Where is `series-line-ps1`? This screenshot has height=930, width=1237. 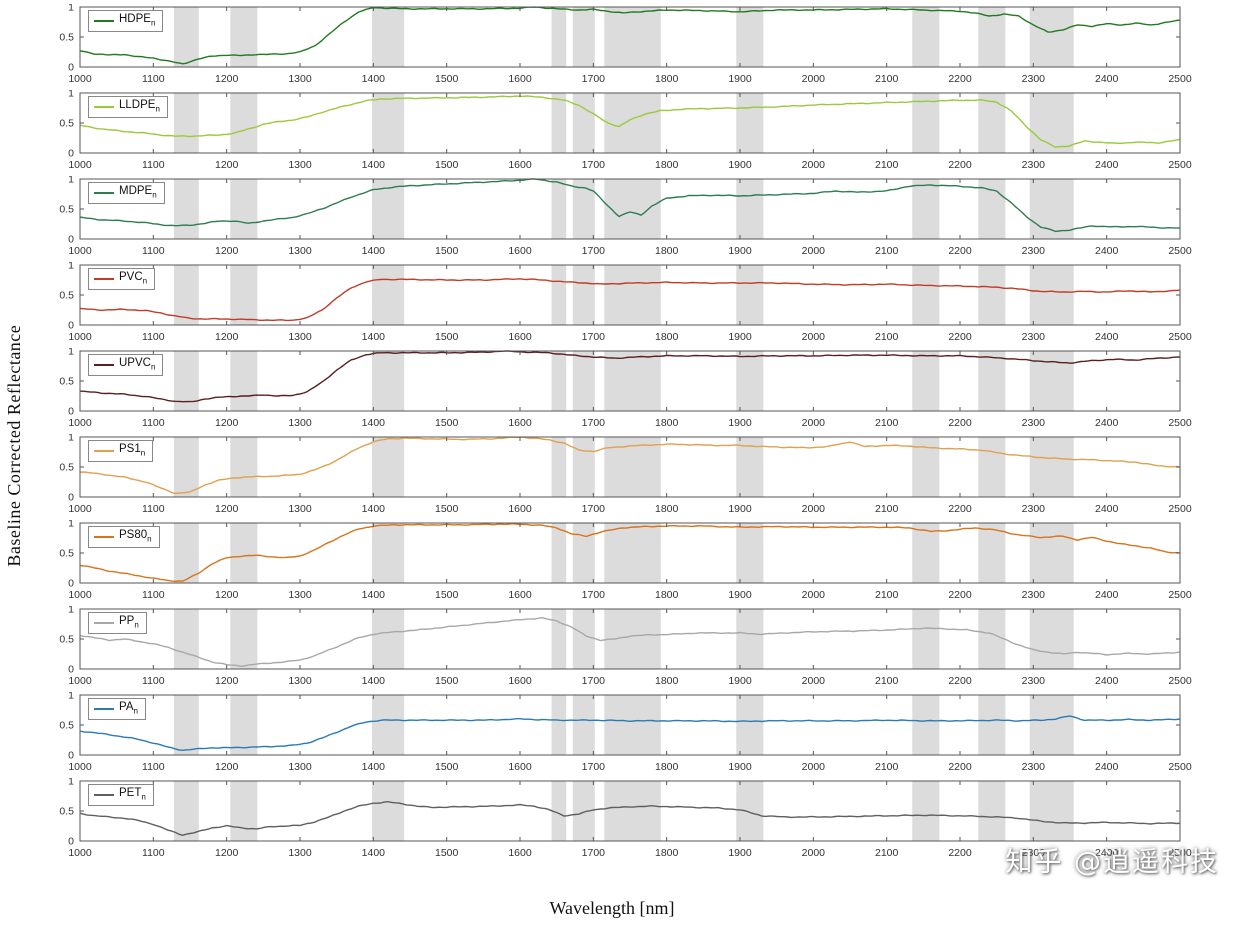 series-line-ps1 is located at coordinates (630, 465).